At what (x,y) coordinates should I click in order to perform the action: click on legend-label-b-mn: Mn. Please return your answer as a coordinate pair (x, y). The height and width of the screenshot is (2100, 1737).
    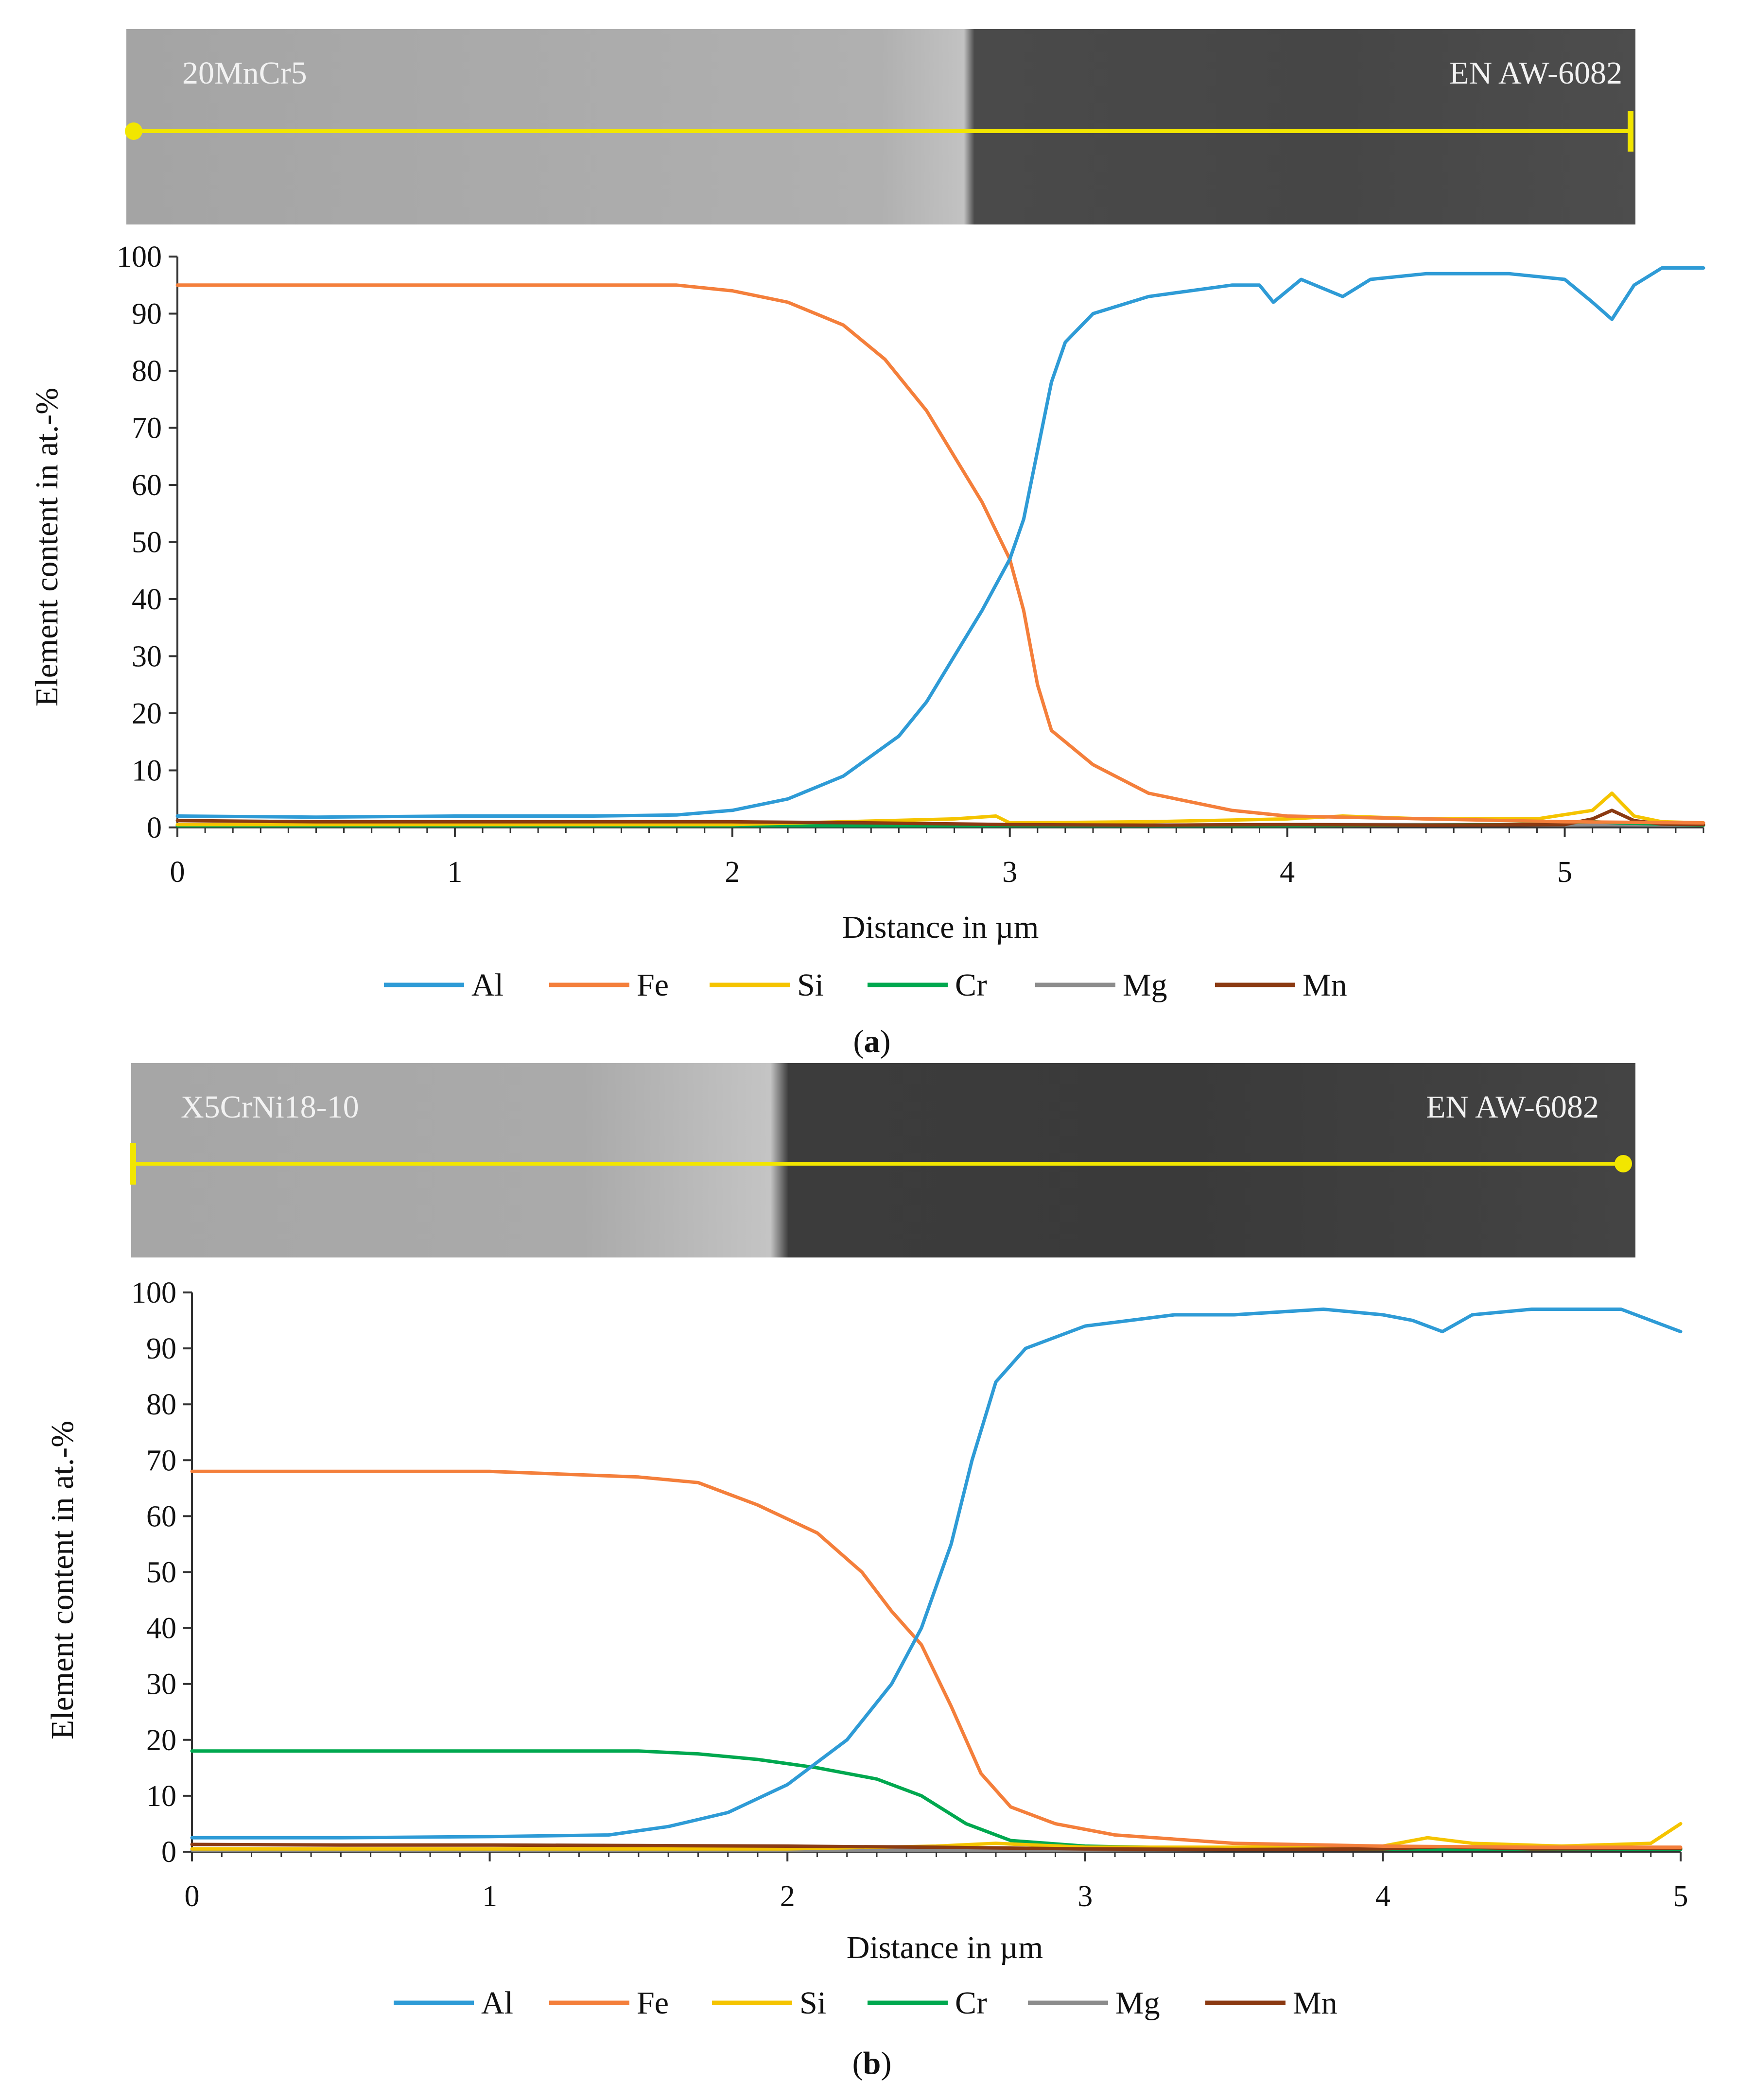
    Looking at the image, I should click on (1315, 2003).